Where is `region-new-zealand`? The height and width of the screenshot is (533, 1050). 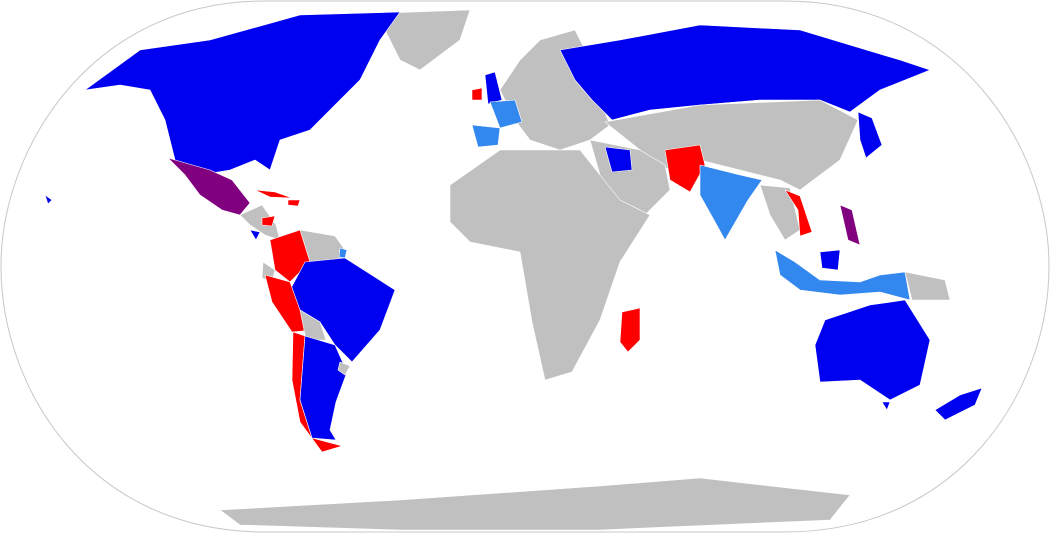
region-new-zealand is located at coordinates (958, 404).